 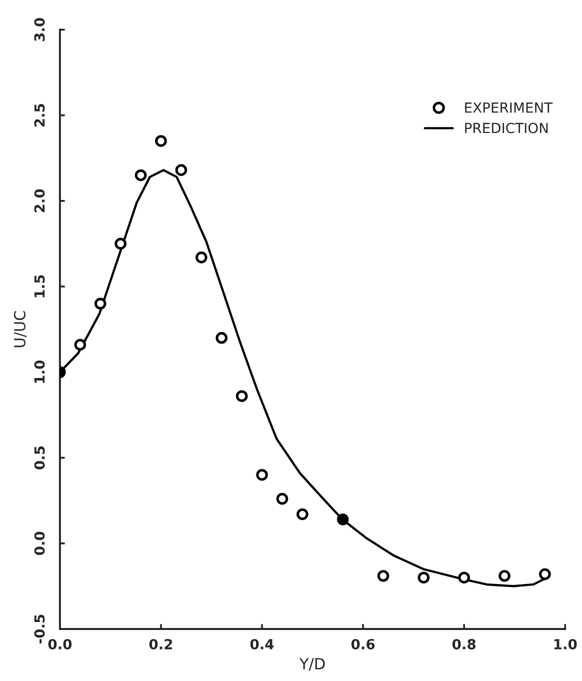 I want to click on x-tick-label: 0.0, so click(x=60, y=644).